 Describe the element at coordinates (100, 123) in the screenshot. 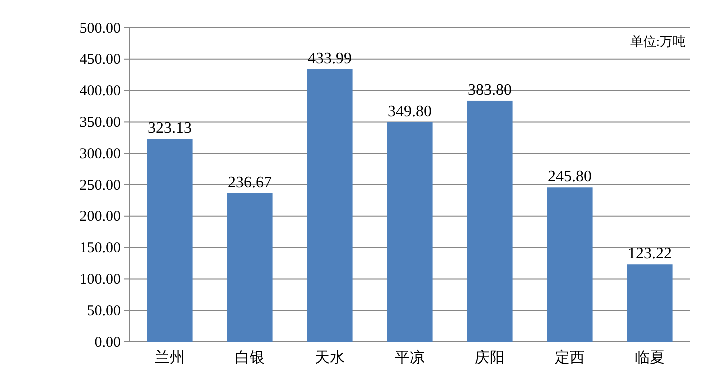

I see `y-tick-label: 350.00` at that location.